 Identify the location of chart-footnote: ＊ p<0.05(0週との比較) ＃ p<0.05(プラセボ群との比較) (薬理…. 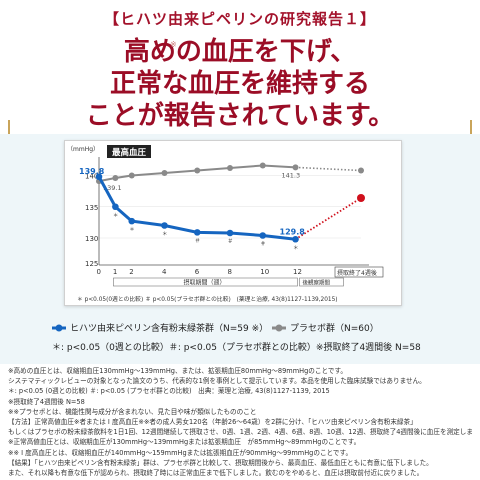
(207, 299).